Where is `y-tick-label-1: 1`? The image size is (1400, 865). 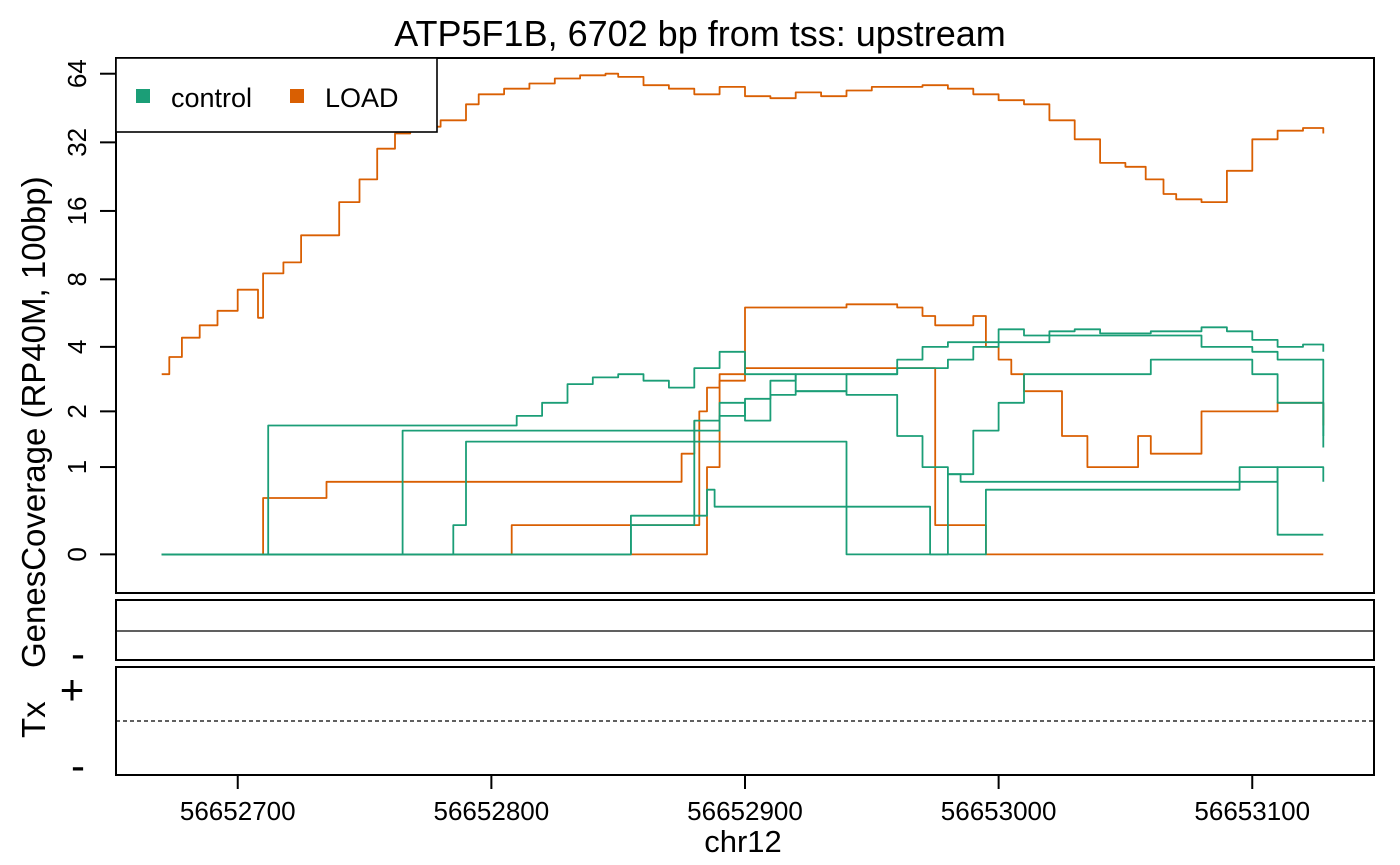 y-tick-label-1: 1 is located at coordinates (77, 467).